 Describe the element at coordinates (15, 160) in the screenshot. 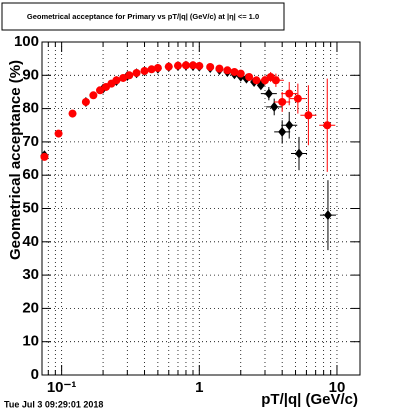

I see `y-axis-label: Geometrical acceptance (%)` at that location.